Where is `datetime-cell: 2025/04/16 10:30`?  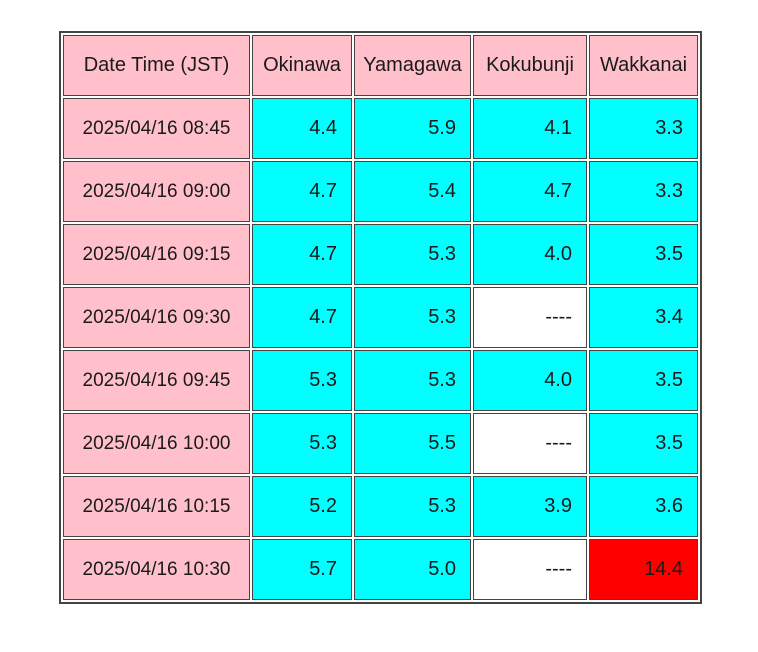 datetime-cell: 2025/04/16 10:30 is located at coordinates (156, 569).